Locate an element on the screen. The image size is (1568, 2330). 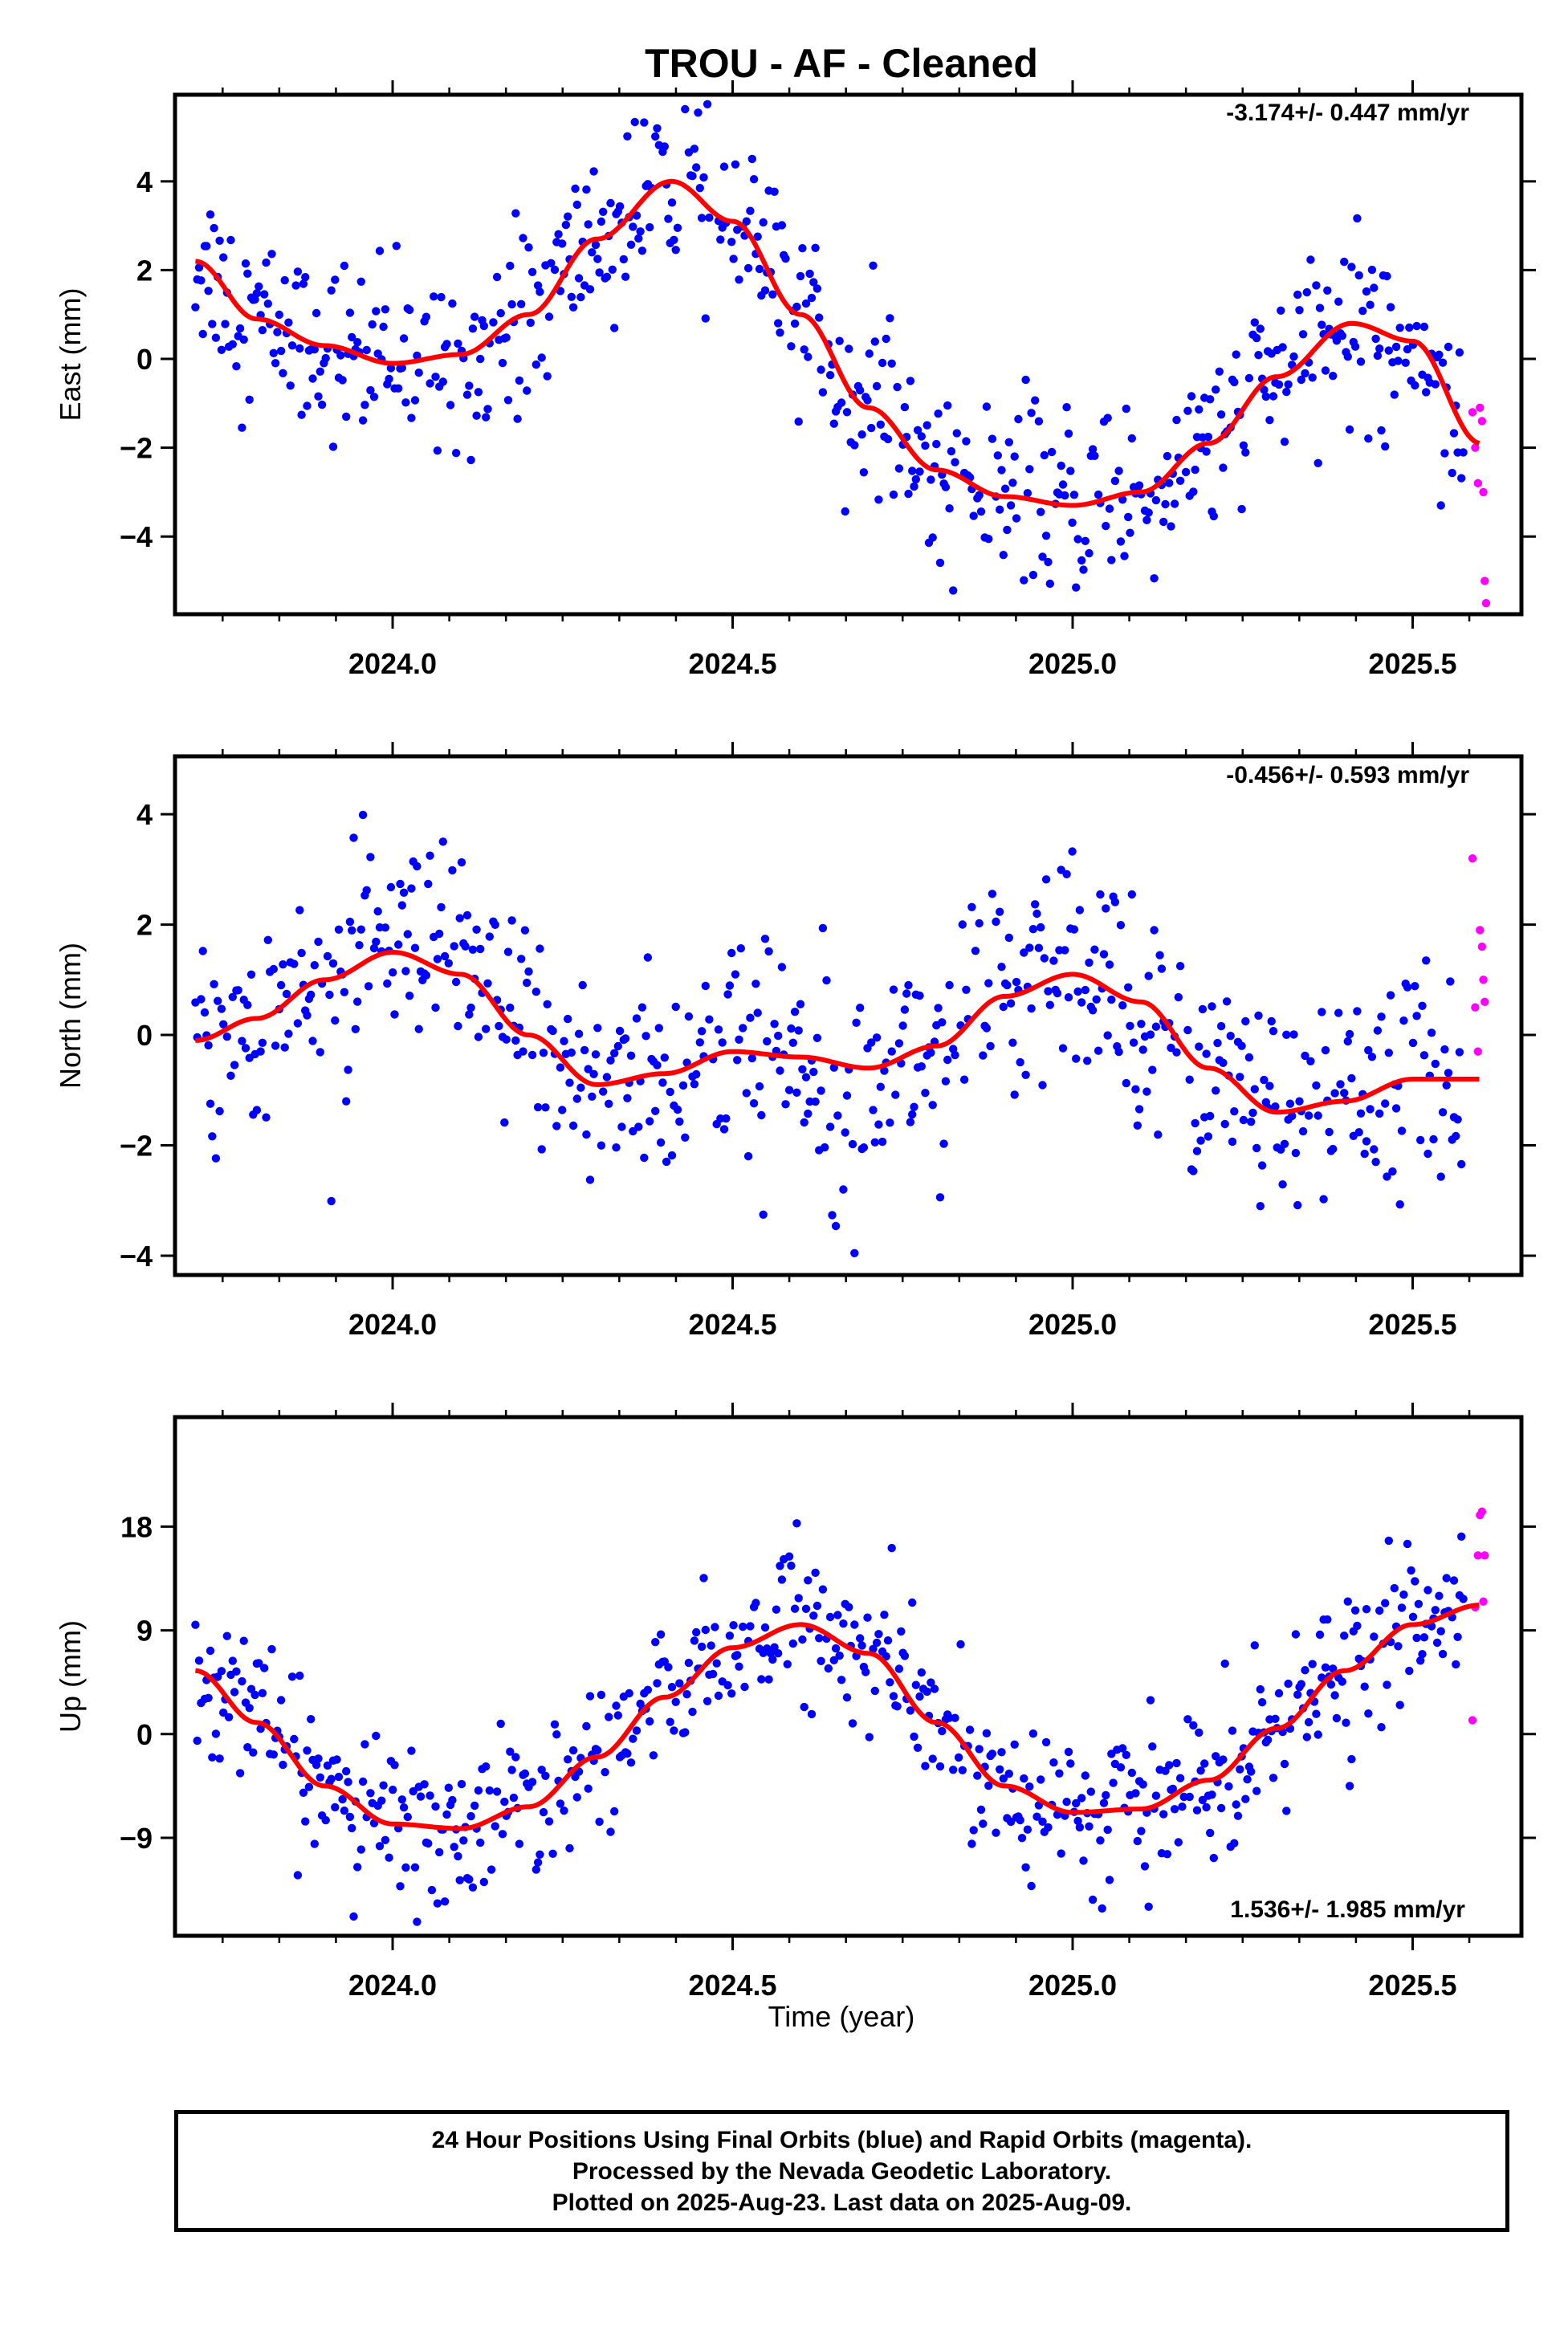
up-x-tick-label: 2025.5 is located at coordinates (1412, 1985).